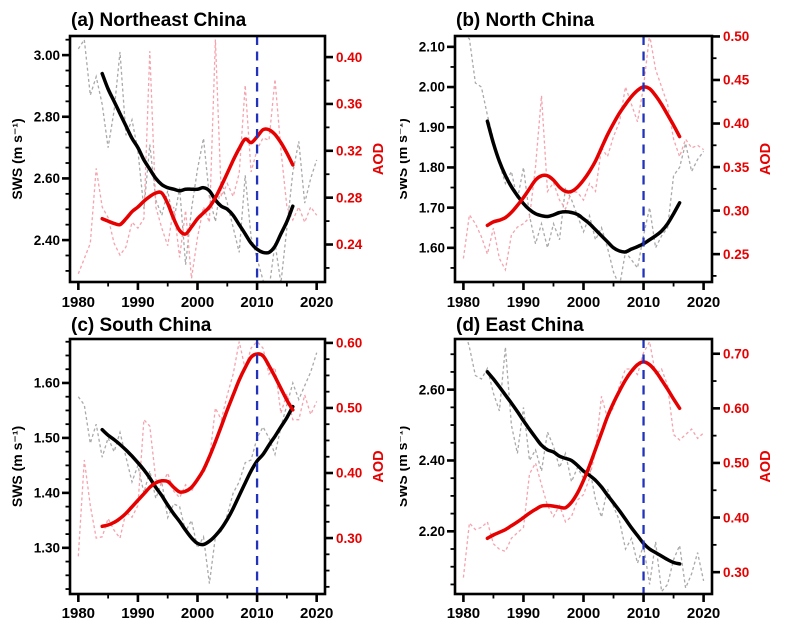 The height and width of the screenshot is (629, 800). Describe the element at coordinates (736, 254) in the screenshot. I see `aod-tick-label: 0.25` at that location.